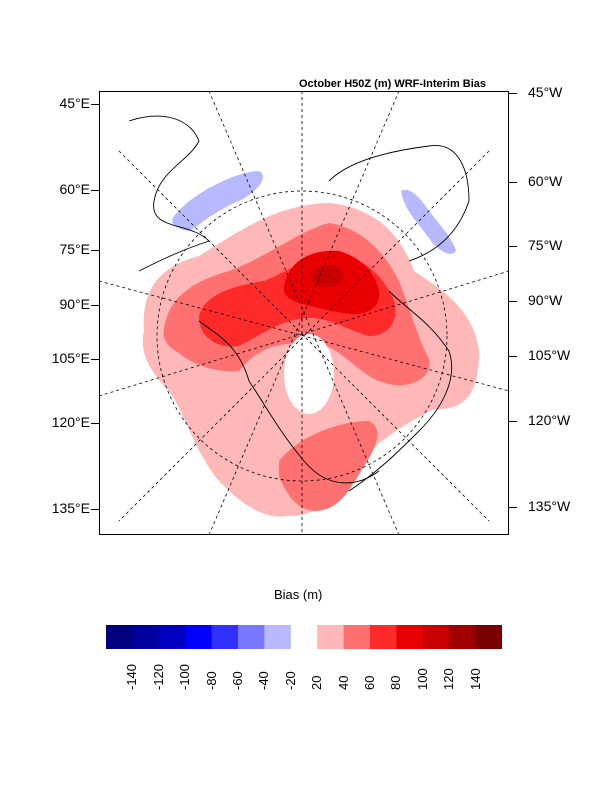 This screenshot has height=792, width=612. Describe the element at coordinates (74, 249) in the screenshot. I see `lat-label-75e: 75°E` at that location.